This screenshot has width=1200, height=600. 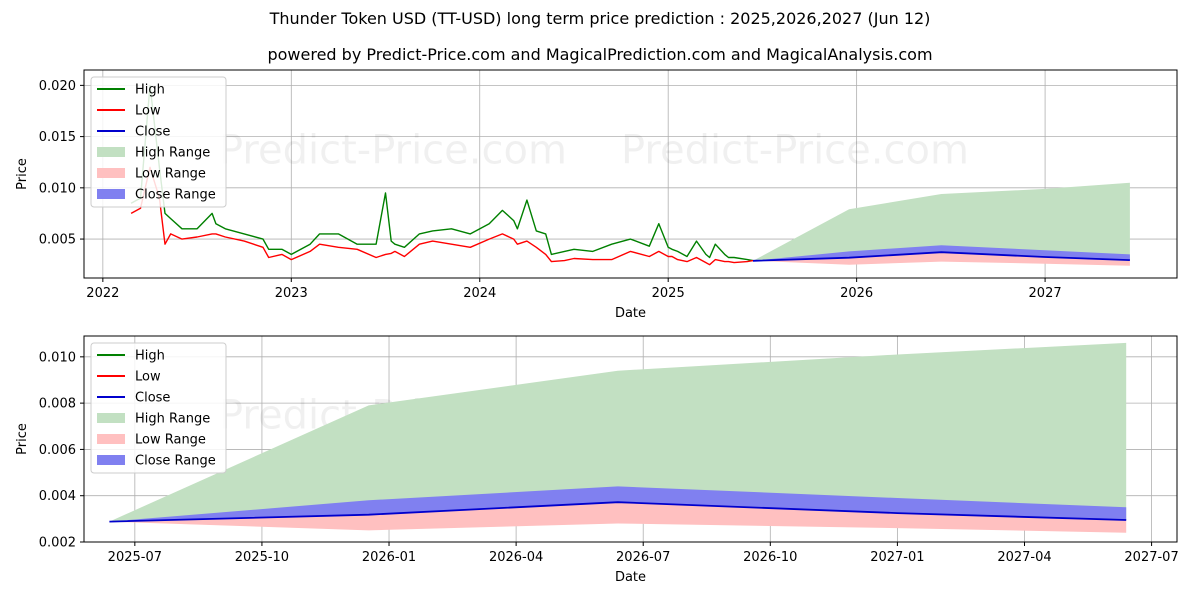 What do you see at coordinates (291, 293) in the screenshot?
I see `top-x-tick-label: 2023` at bounding box center [291, 293].